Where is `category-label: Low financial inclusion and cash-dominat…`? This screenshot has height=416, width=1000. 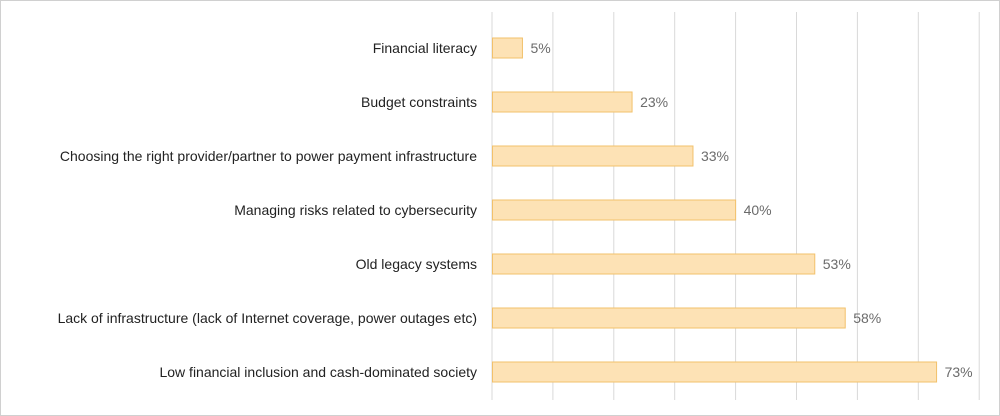 category-label: Low financial inclusion and cash-dominat… is located at coordinates (318, 372).